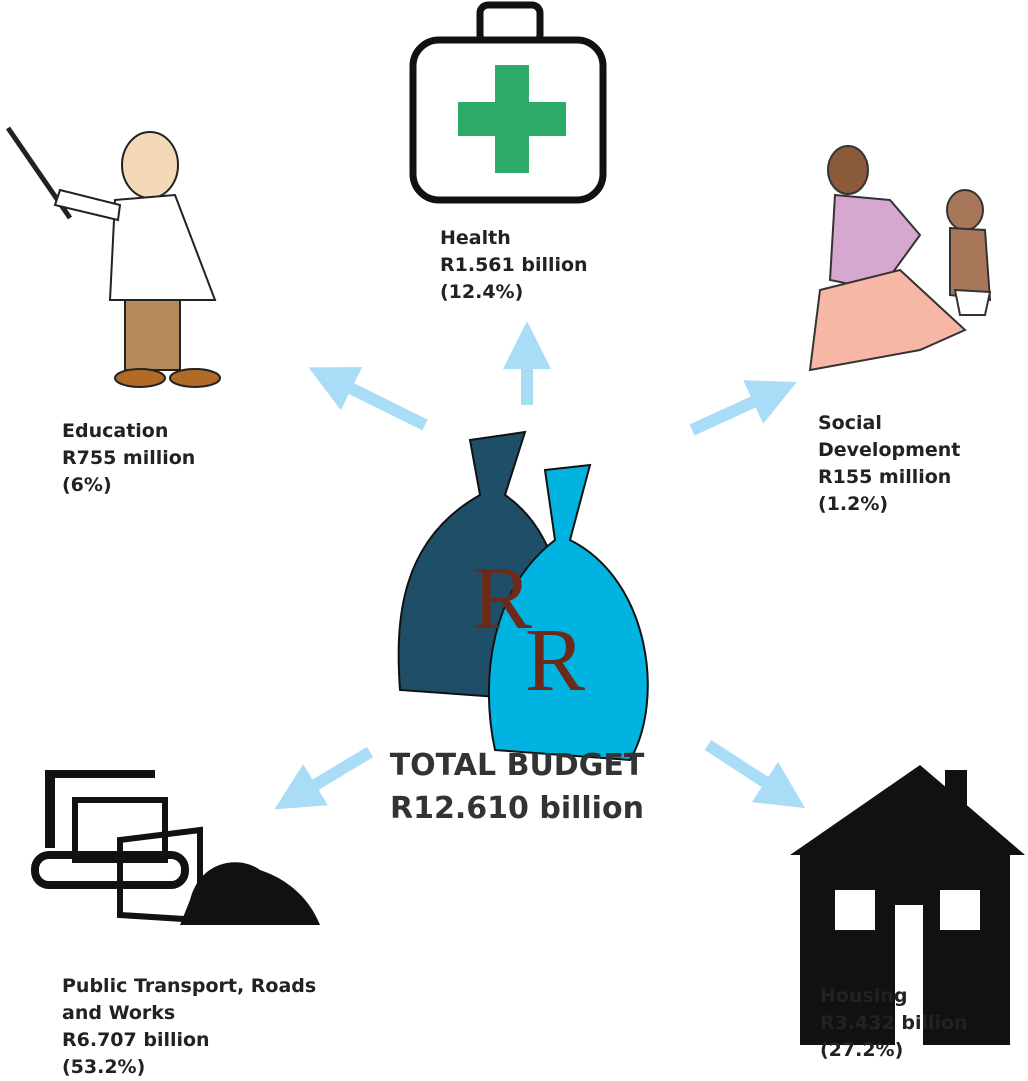 This screenshot has height=1081, width=1028. I want to click on node-name: Education, so click(115, 431).